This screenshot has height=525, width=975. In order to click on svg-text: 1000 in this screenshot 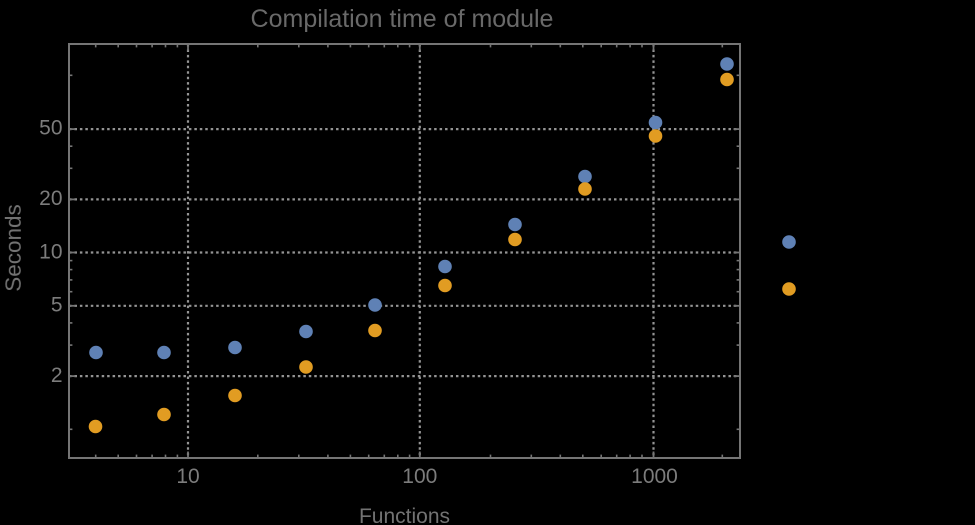, I will do `click(654, 476)`.